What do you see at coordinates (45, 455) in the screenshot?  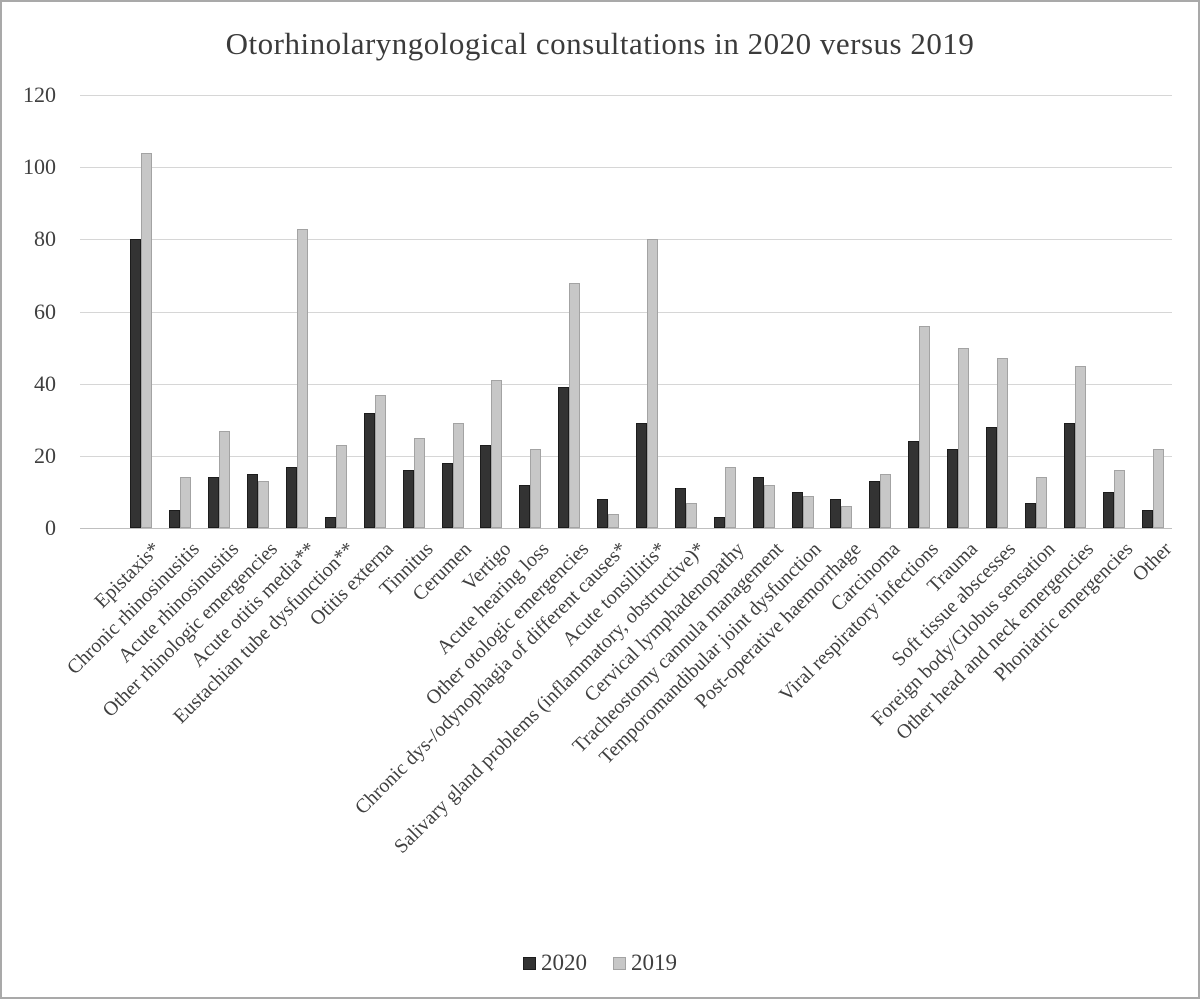 I see `y-tick-label: 20` at bounding box center [45, 455].